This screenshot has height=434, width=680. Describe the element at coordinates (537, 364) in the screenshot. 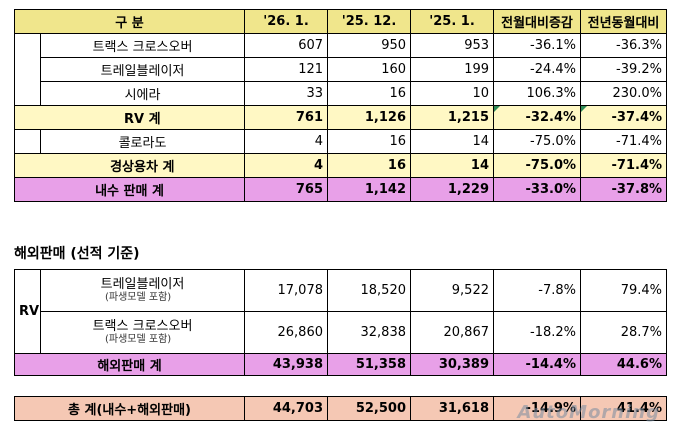

I see `cell: -14.4%` at that location.